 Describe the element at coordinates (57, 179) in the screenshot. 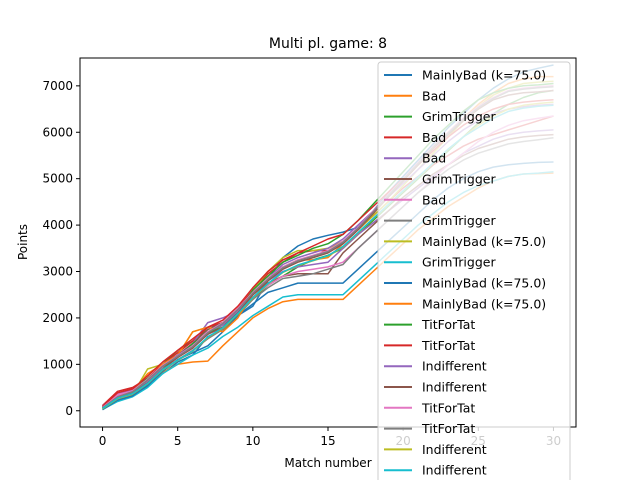

I see `y-tick-label: 5000` at that location.